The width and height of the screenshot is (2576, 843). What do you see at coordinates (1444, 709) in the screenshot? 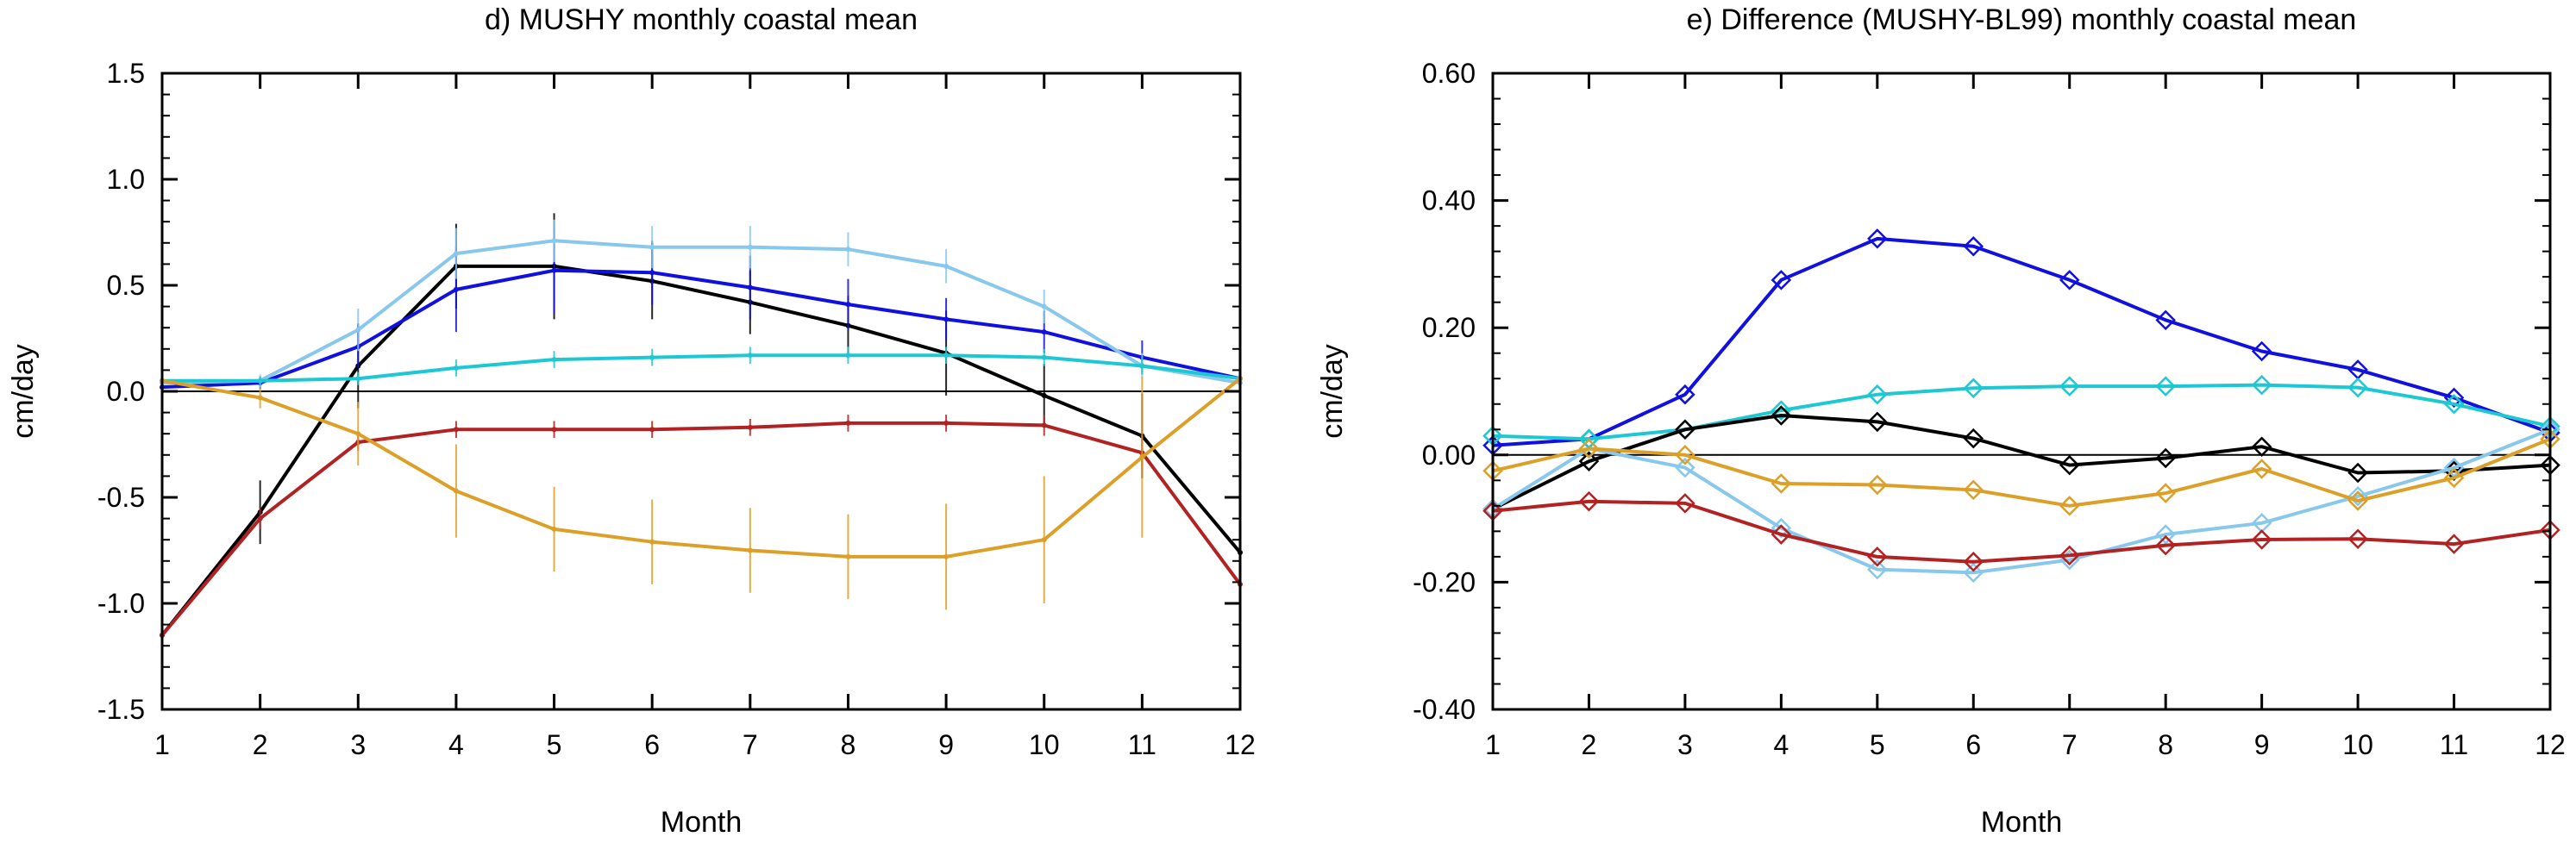
I see `y-tick-label: -0.40` at bounding box center [1444, 709].